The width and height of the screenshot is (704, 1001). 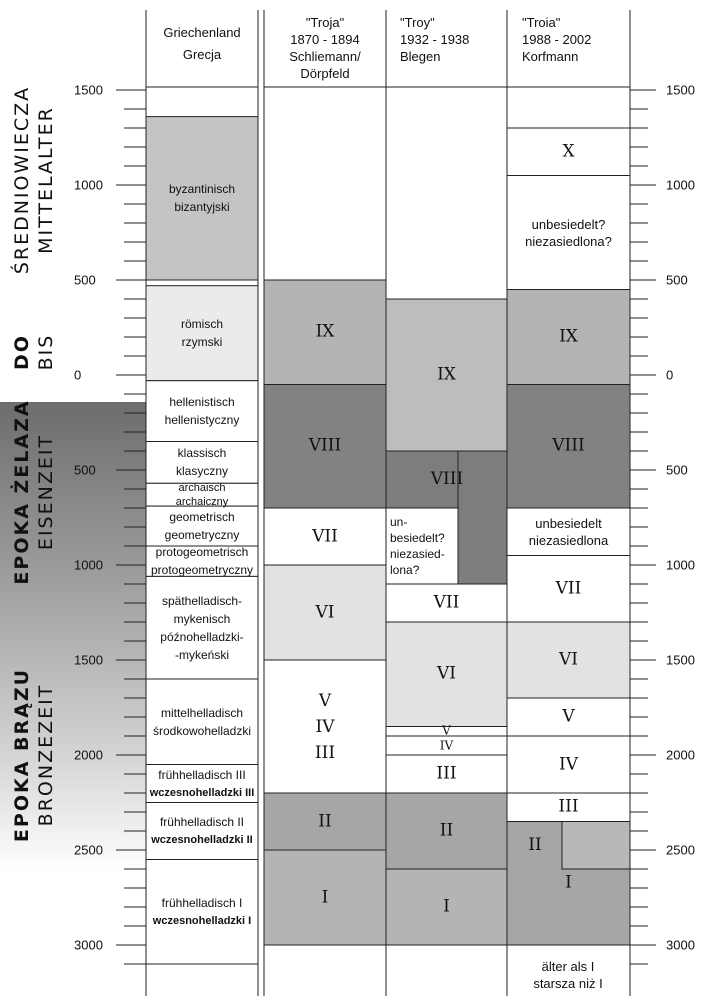 I want to click on tick-label-right: 2000, so click(x=680, y=755).